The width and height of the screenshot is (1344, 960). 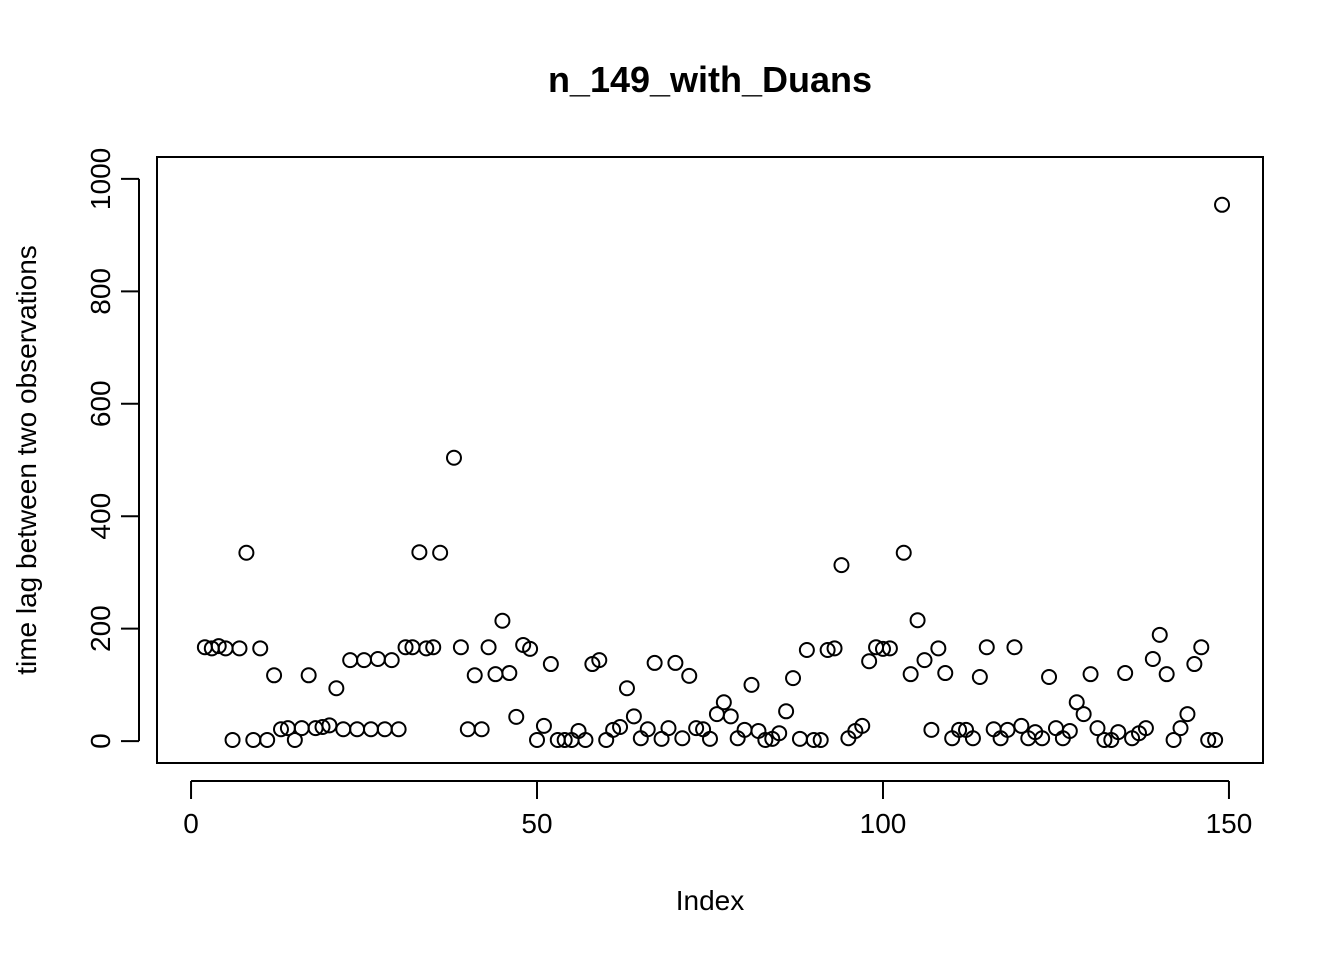 I want to click on y-tick-label: 400, so click(x=100, y=516).